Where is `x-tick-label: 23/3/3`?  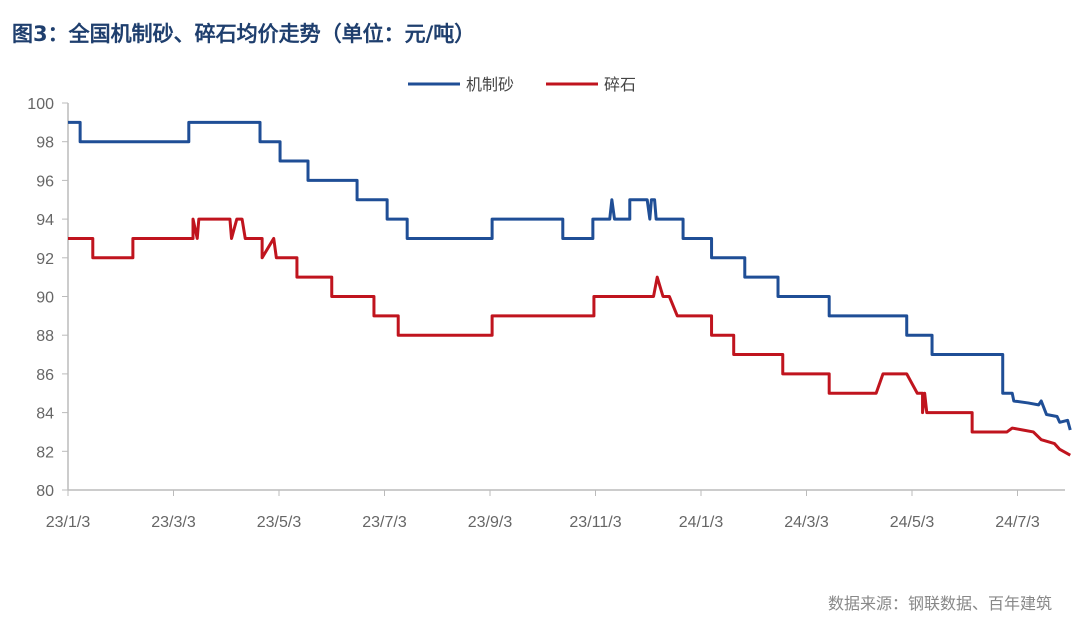 x-tick-label: 23/3/3 is located at coordinates (173, 522).